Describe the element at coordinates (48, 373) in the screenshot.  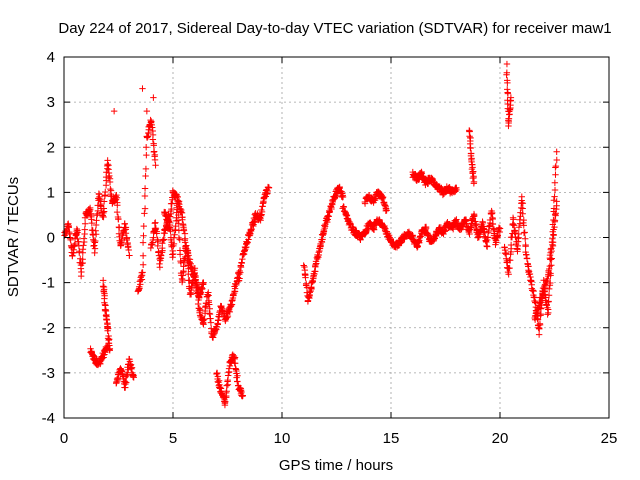
I see `y-tick-label: -3` at that location.